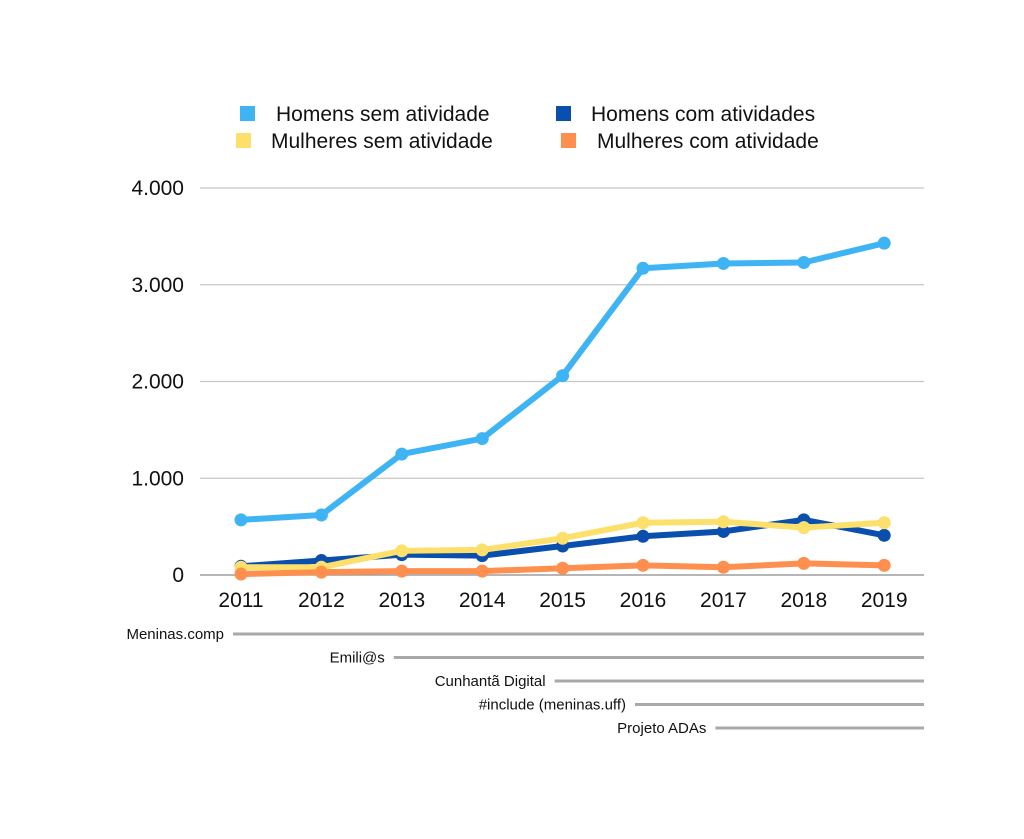 This screenshot has height=839, width=1024. Describe the element at coordinates (568, 140) in the screenshot. I see `legend-swatch-mulheres-com-atividade` at that location.